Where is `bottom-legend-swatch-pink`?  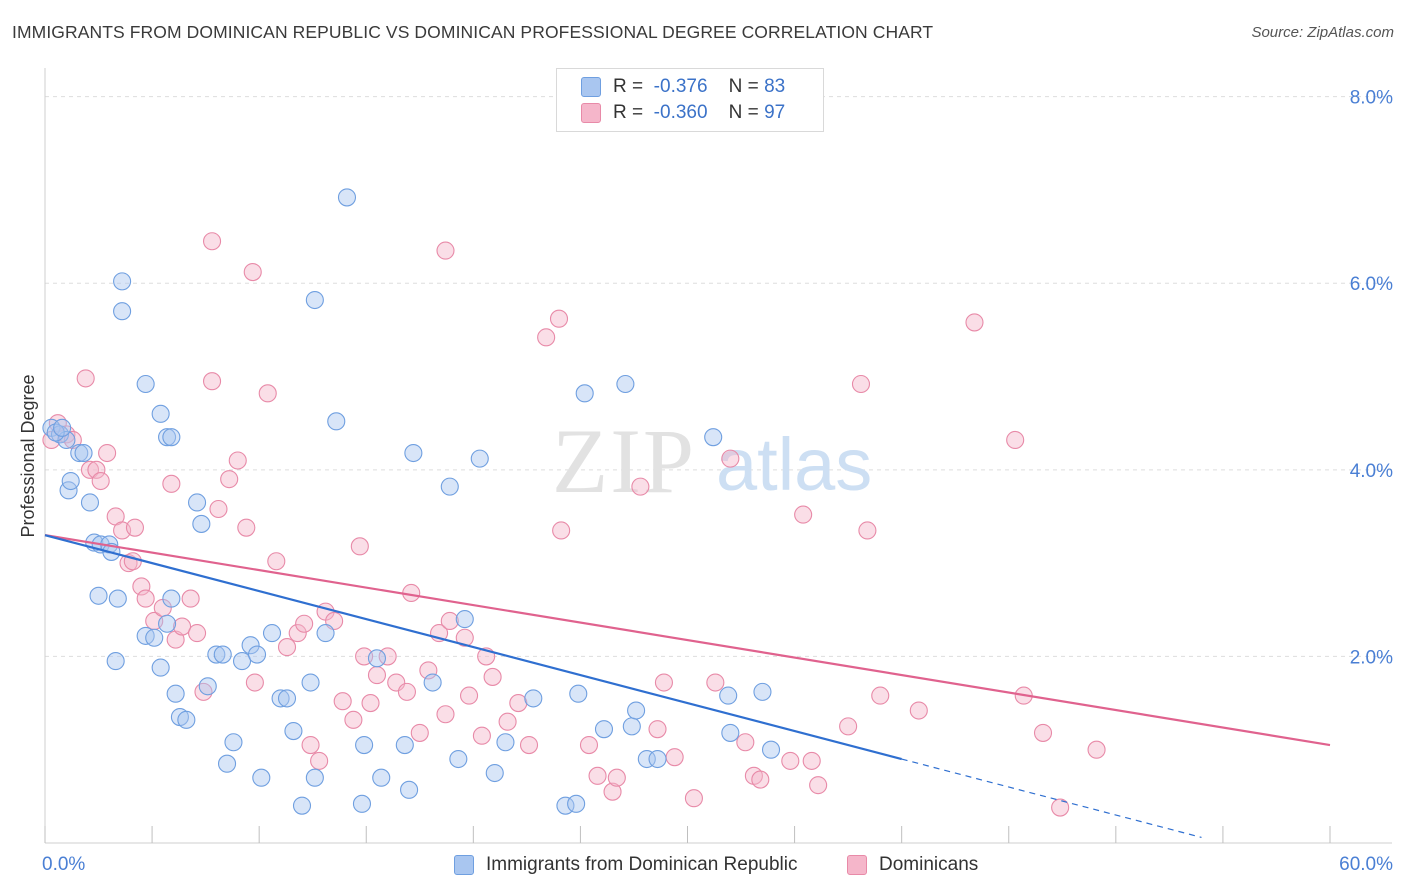
bottom-legend-swatch-pink is located at coordinates (857, 865).